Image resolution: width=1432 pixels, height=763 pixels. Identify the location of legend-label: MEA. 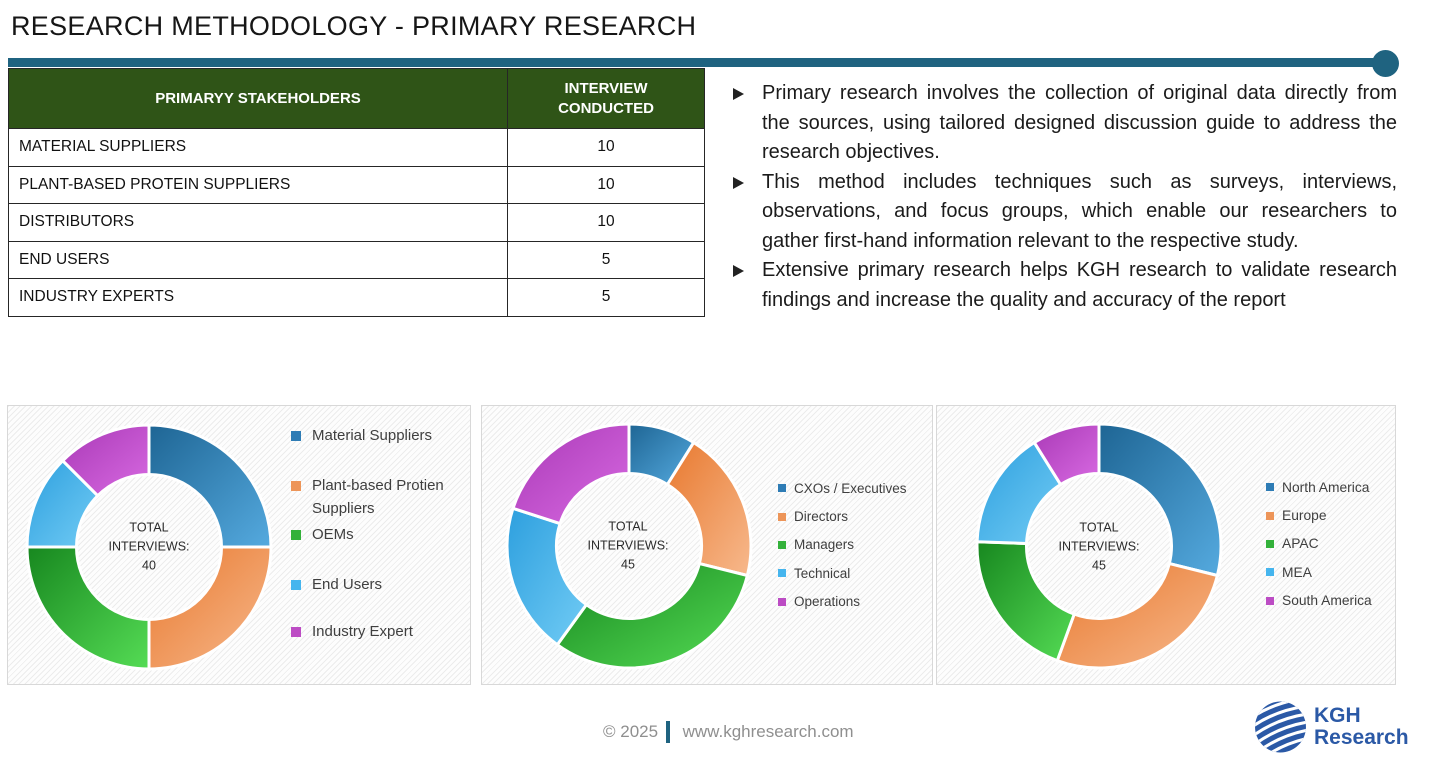
(1297, 572).